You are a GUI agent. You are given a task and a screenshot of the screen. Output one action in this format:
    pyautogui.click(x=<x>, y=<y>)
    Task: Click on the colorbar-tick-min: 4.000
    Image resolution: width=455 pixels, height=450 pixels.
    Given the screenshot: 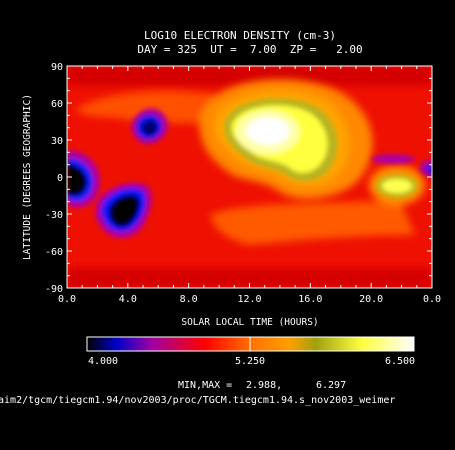 What is the action you would take?
    pyautogui.click(x=103, y=361)
    